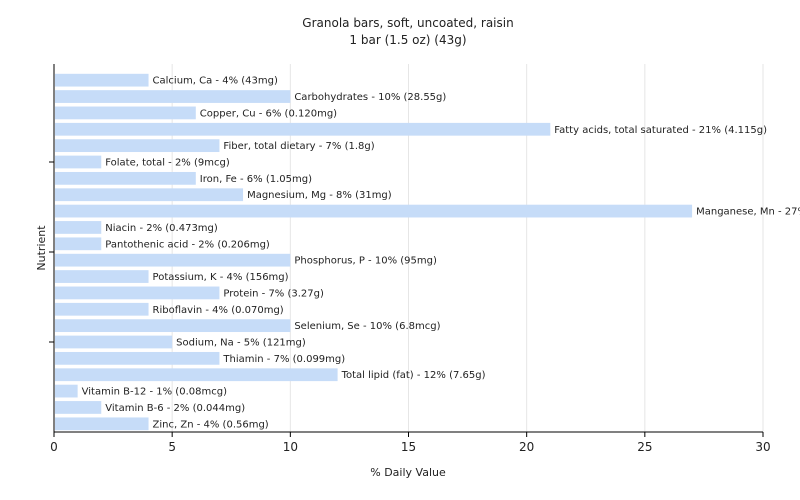  I want to click on bar-label: Magnesium, Mg - 8% (31mg), so click(319, 195).